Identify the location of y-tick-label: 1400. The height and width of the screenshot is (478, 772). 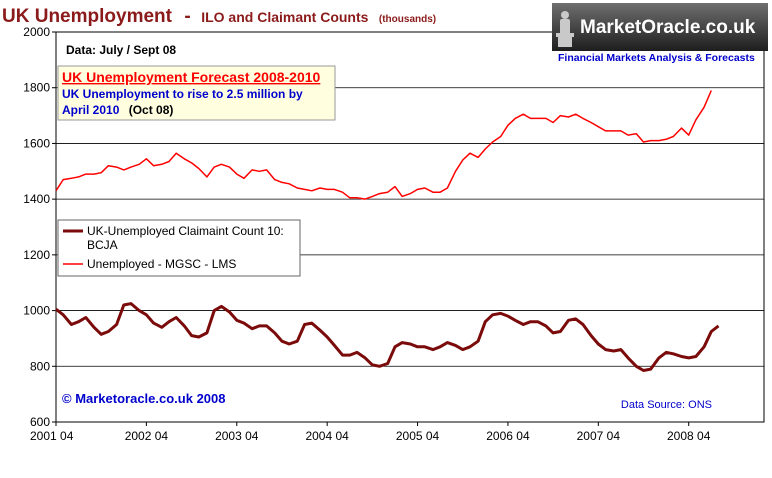
(36, 199).